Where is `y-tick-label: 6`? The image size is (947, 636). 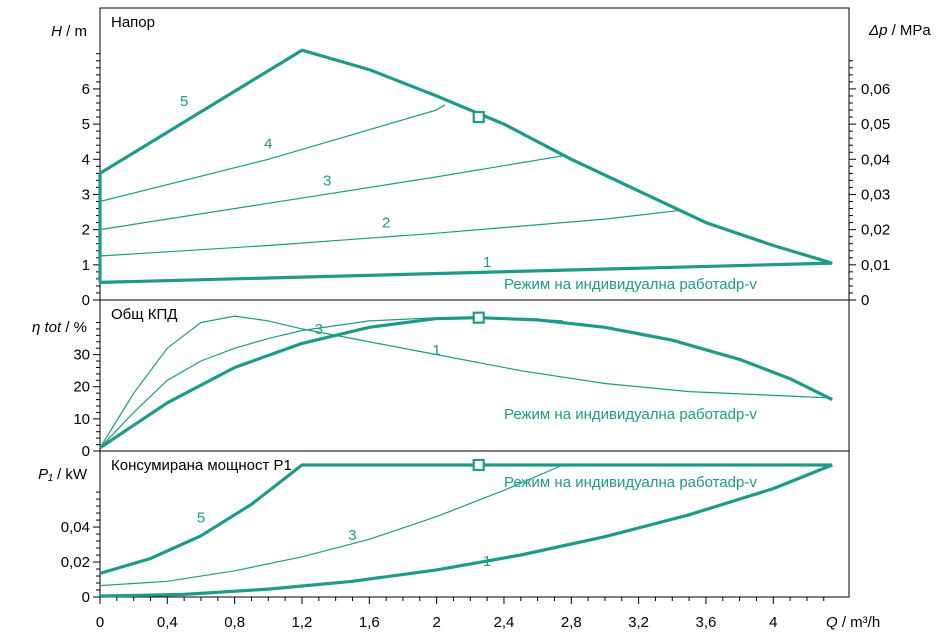 y-tick-label: 6 is located at coordinates (86, 89).